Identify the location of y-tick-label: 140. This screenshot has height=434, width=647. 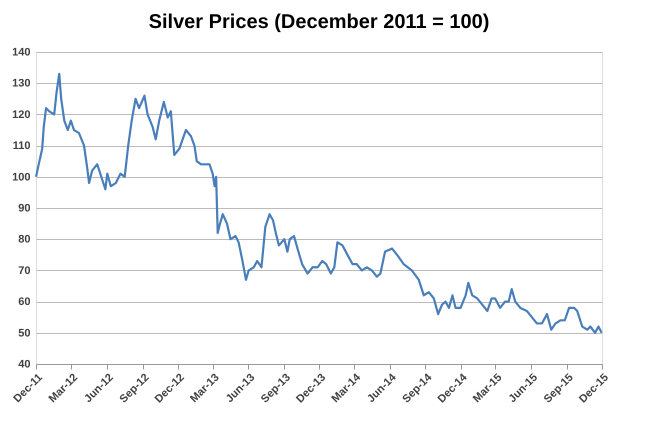
(21, 52).